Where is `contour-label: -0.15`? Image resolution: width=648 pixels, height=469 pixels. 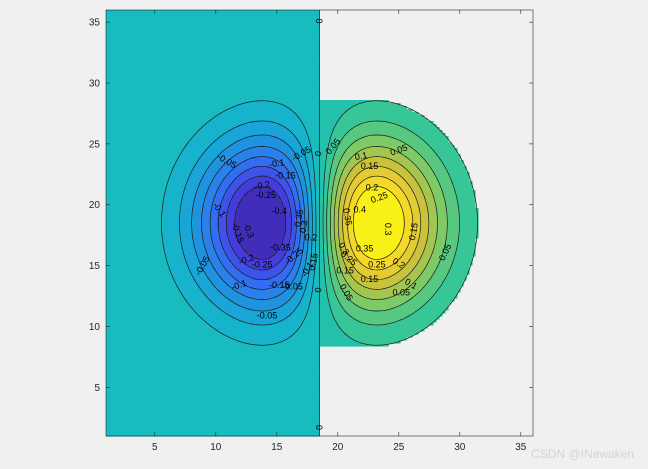
contour-label: -0.15 is located at coordinates (279, 285).